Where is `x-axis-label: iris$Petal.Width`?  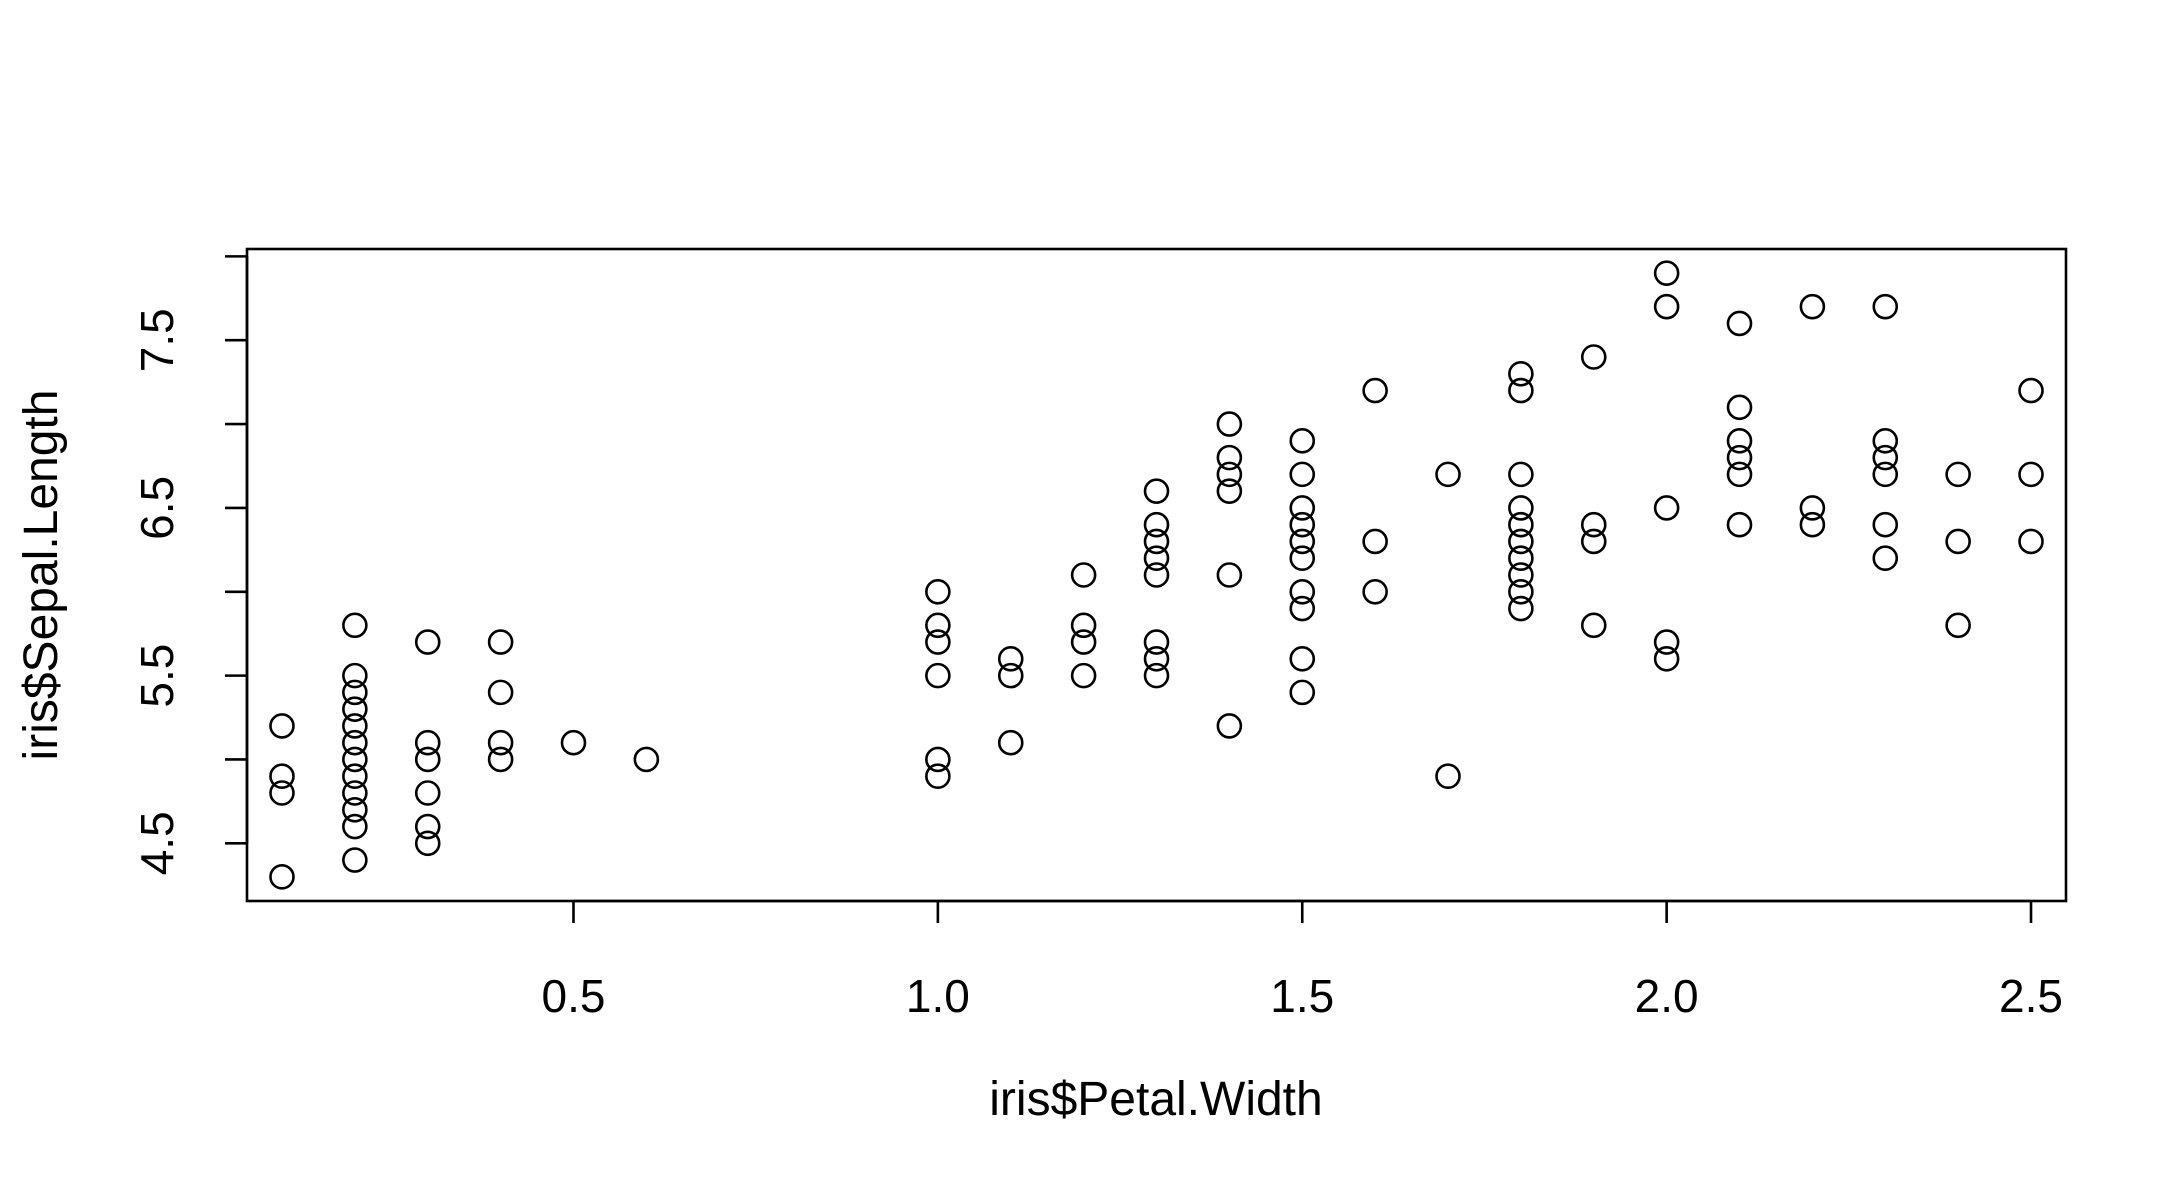 x-axis-label: iris$Petal.Width is located at coordinates (1155, 1099).